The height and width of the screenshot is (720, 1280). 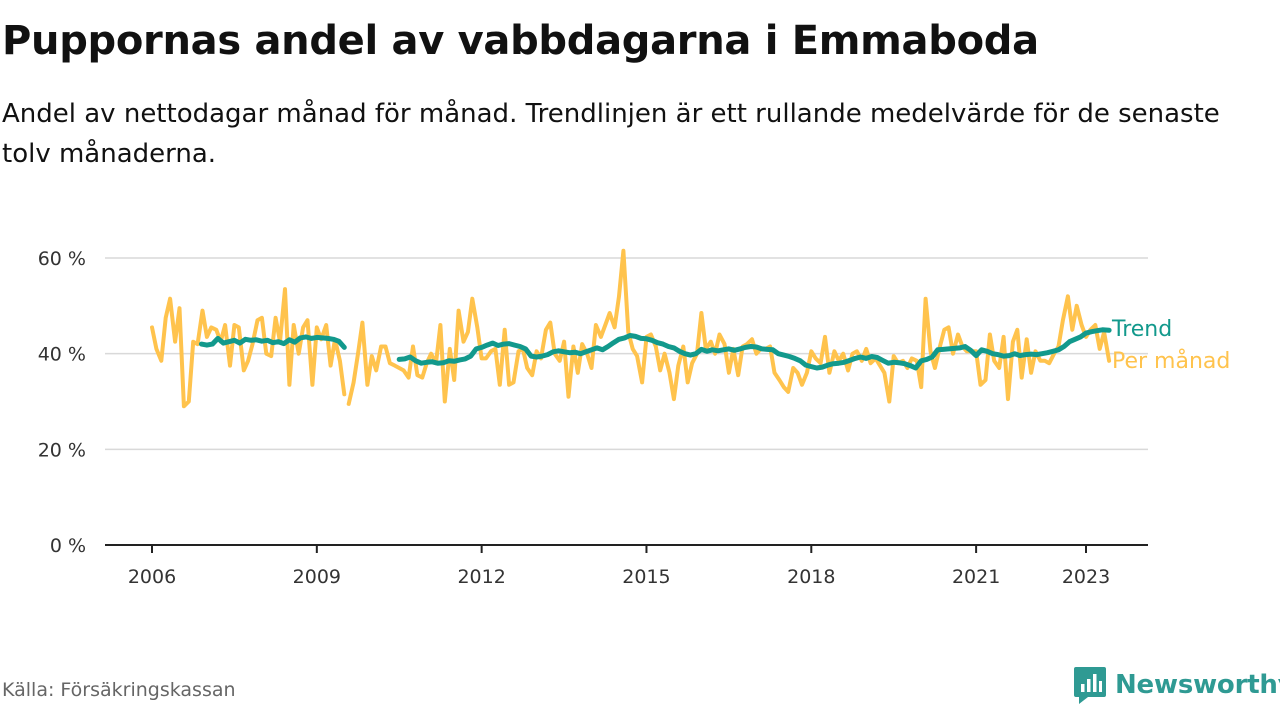 What do you see at coordinates (1090, 685) in the screenshot?
I see `chart-bubble-icon` at bounding box center [1090, 685].